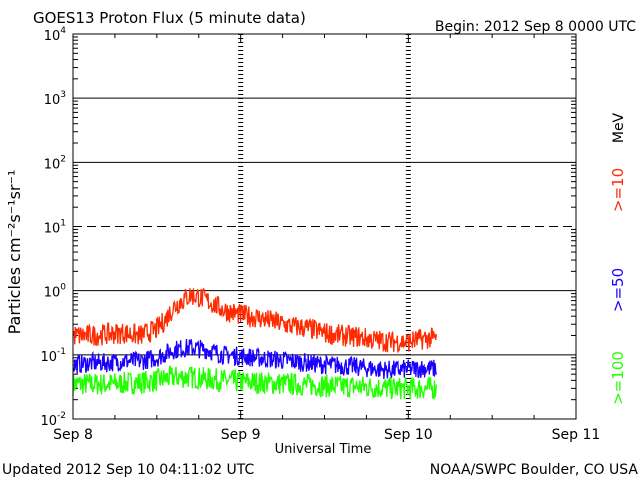 This screenshot has height=480, width=640. Describe the element at coordinates (535, 27) in the screenshot. I see `begin-label: Begin: 2012 Sep 8 0000 UTC` at that location.